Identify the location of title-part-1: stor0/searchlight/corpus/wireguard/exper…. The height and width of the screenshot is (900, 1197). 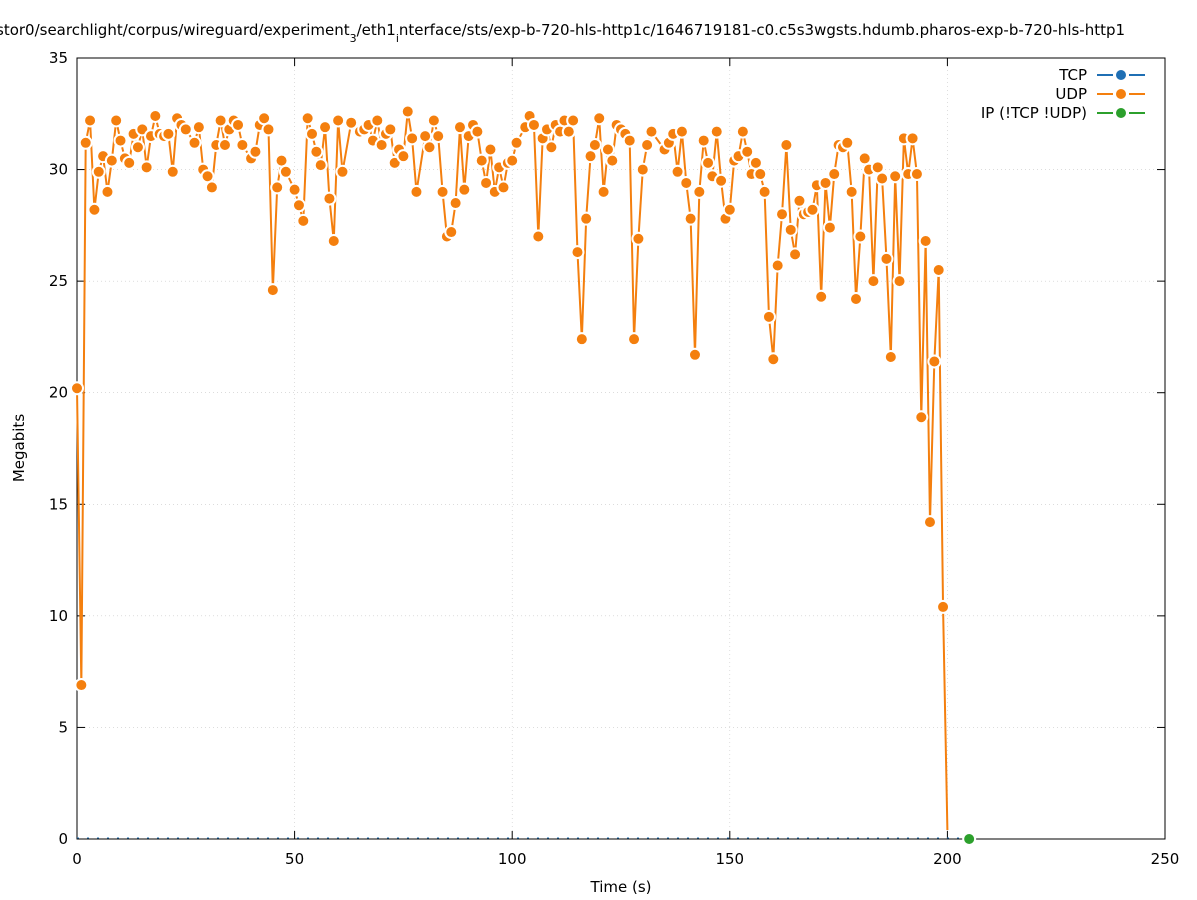
(175, 30).